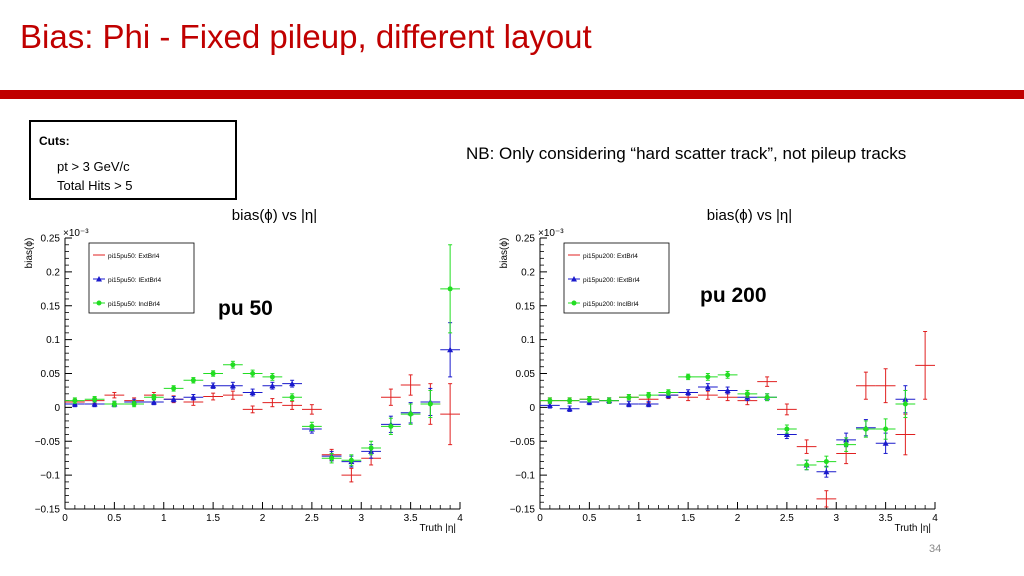 This screenshot has height=576, width=1024. What do you see at coordinates (611, 304) in the screenshot?
I see `legend-label: pi15pu200: InclBrl4` at bounding box center [611, 304].